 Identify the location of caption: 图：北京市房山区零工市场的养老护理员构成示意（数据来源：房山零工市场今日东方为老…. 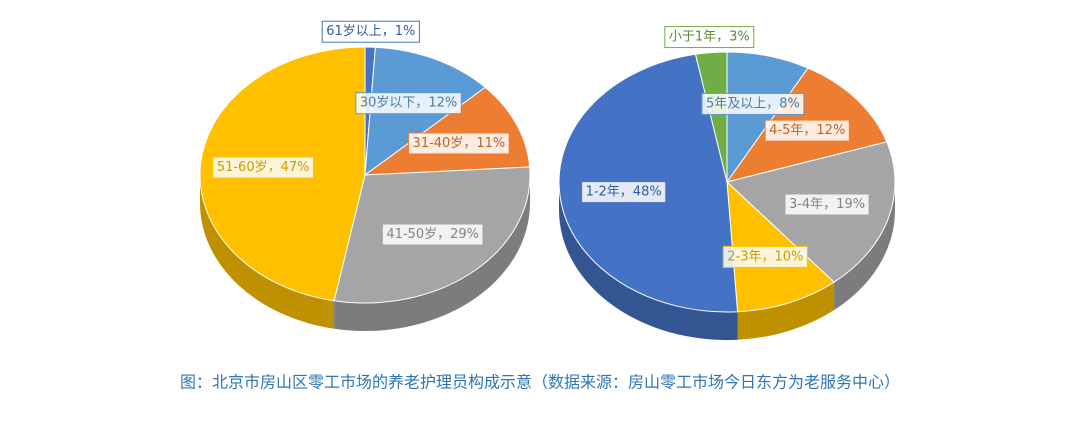
(540, 382).